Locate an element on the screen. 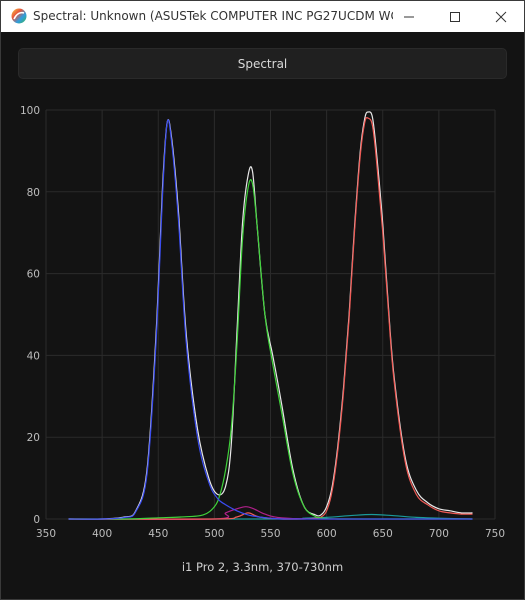 This screenshot has height=600, width=525. spectral-button: Spectral is located at coordinates (262, 63).